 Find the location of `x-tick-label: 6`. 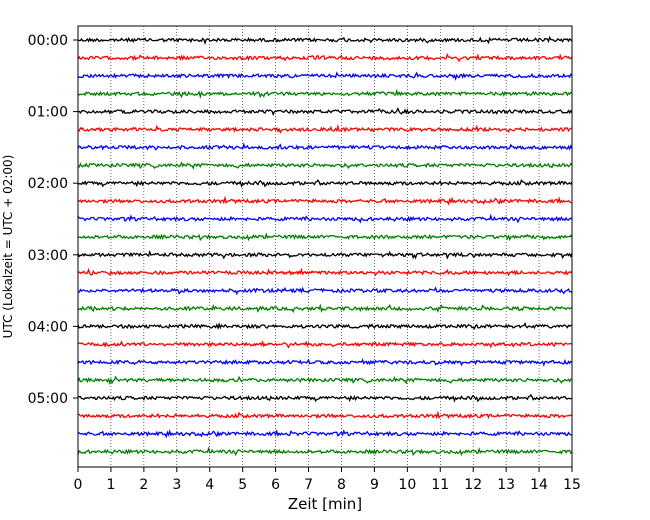

x-tick-label: 6 is located at coordinates (275, 485).